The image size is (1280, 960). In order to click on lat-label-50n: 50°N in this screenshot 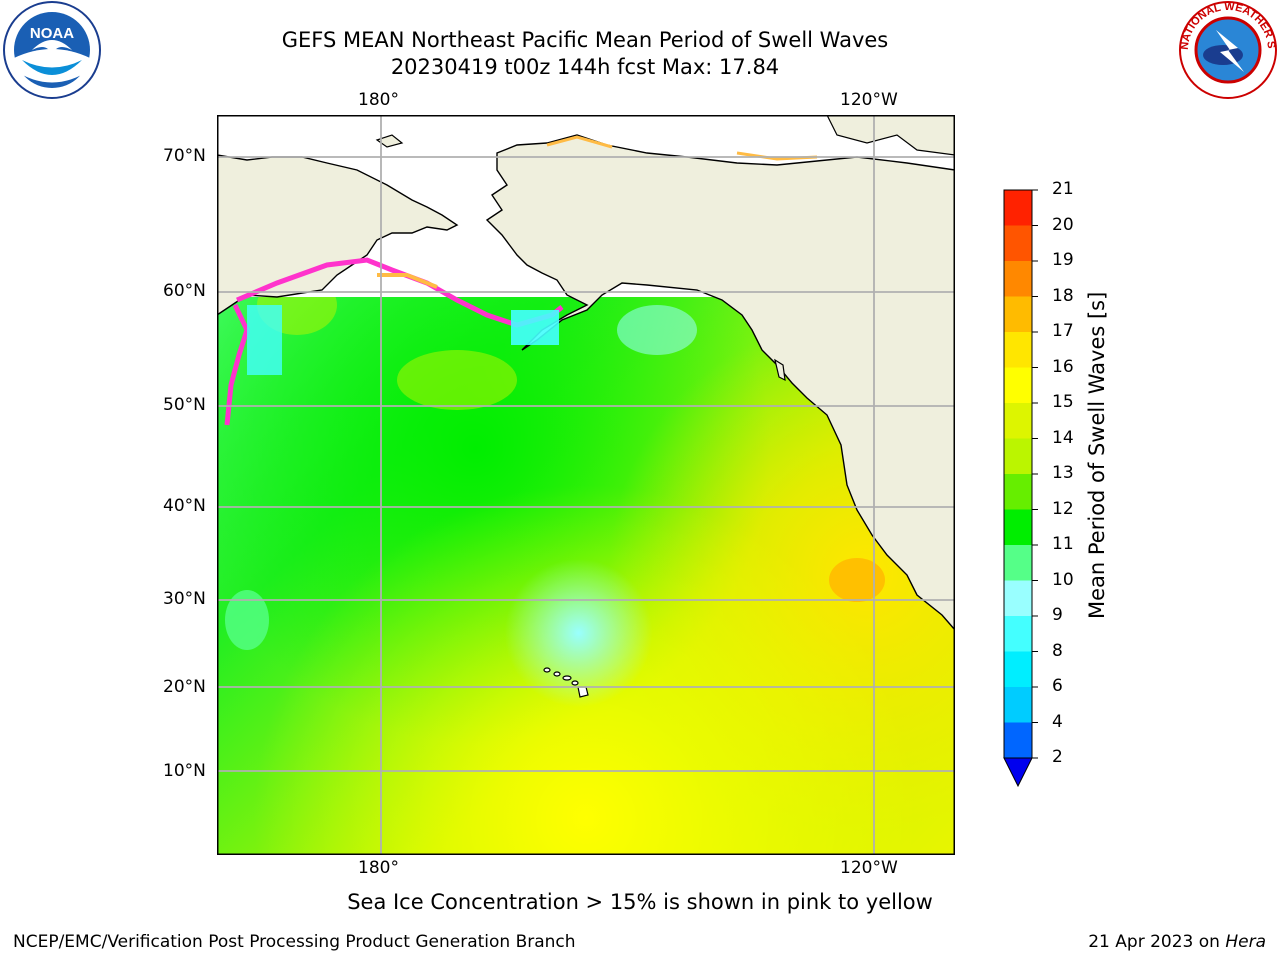, I will do `click(184, 405)`.